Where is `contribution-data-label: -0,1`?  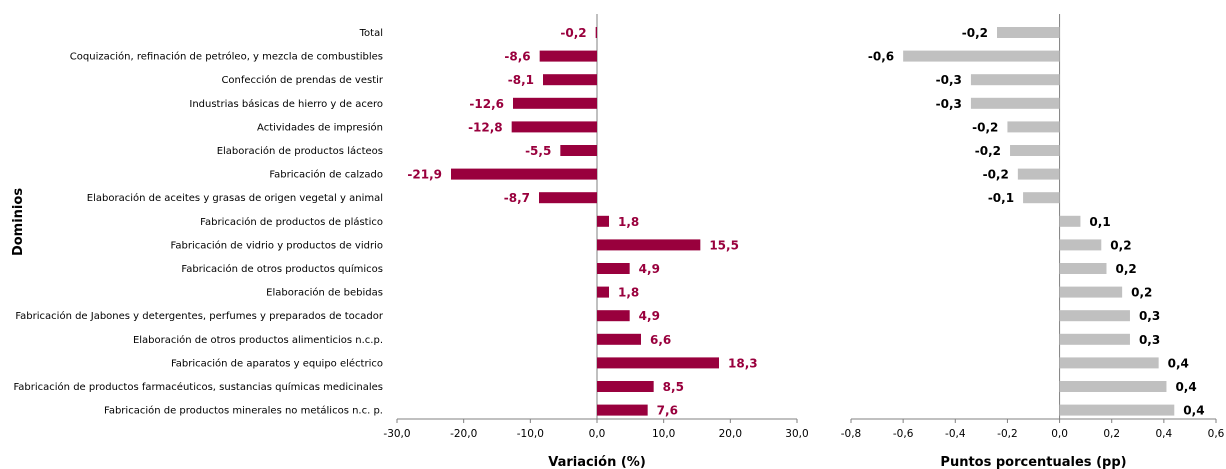 contribution-data-label: -0,1 is located at coordinates (1001, 198).